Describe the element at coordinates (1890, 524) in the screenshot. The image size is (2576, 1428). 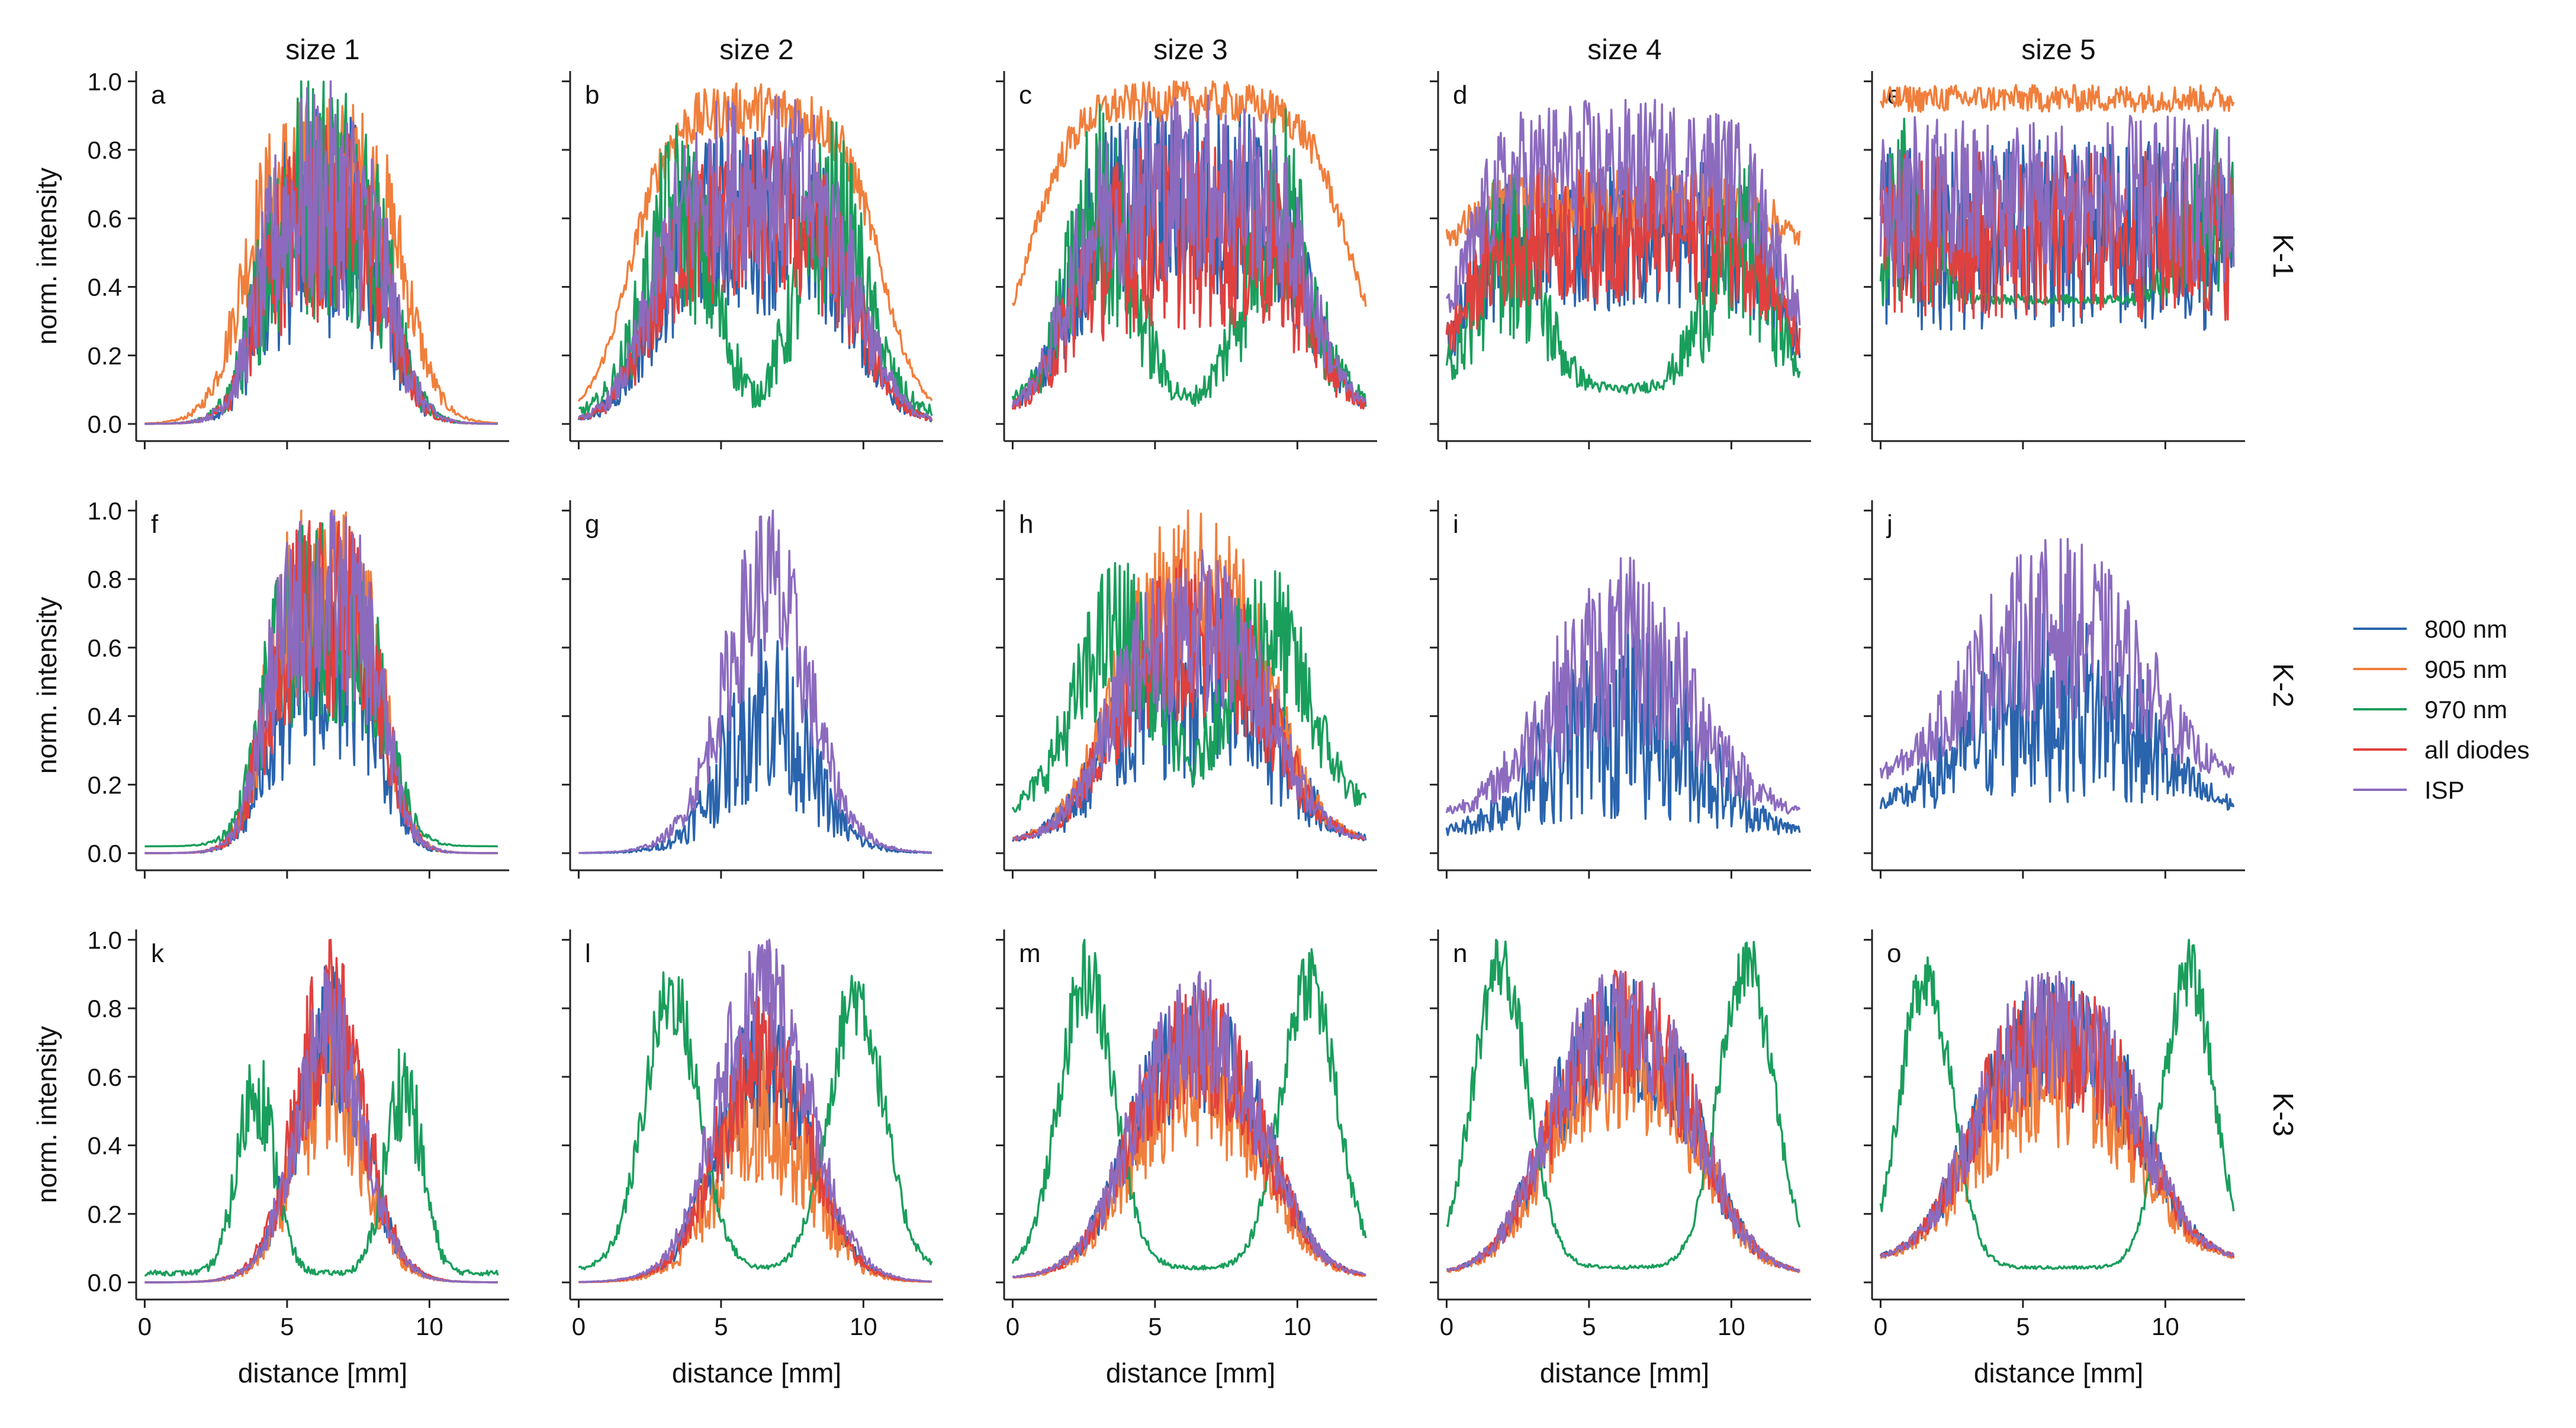
I see `panel-letter: j` at that location.